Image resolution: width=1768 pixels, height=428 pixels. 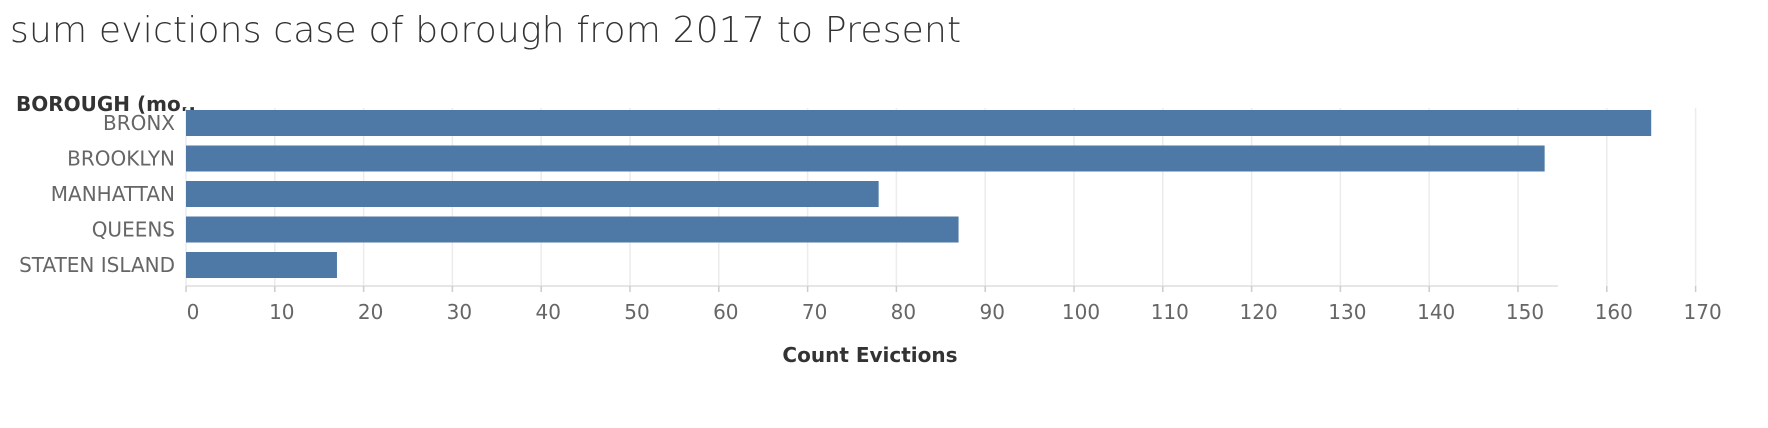 What do you see at coordinates (1170, 312) in the screenshot?
I see `tick-label: 110` at bounding box center [1170, 312].